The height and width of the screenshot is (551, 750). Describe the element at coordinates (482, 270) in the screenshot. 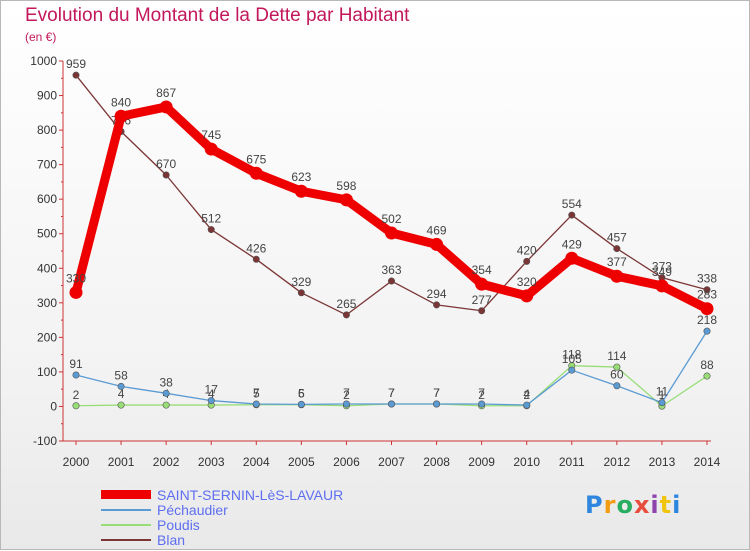

I see `data-label: 354` at that location.